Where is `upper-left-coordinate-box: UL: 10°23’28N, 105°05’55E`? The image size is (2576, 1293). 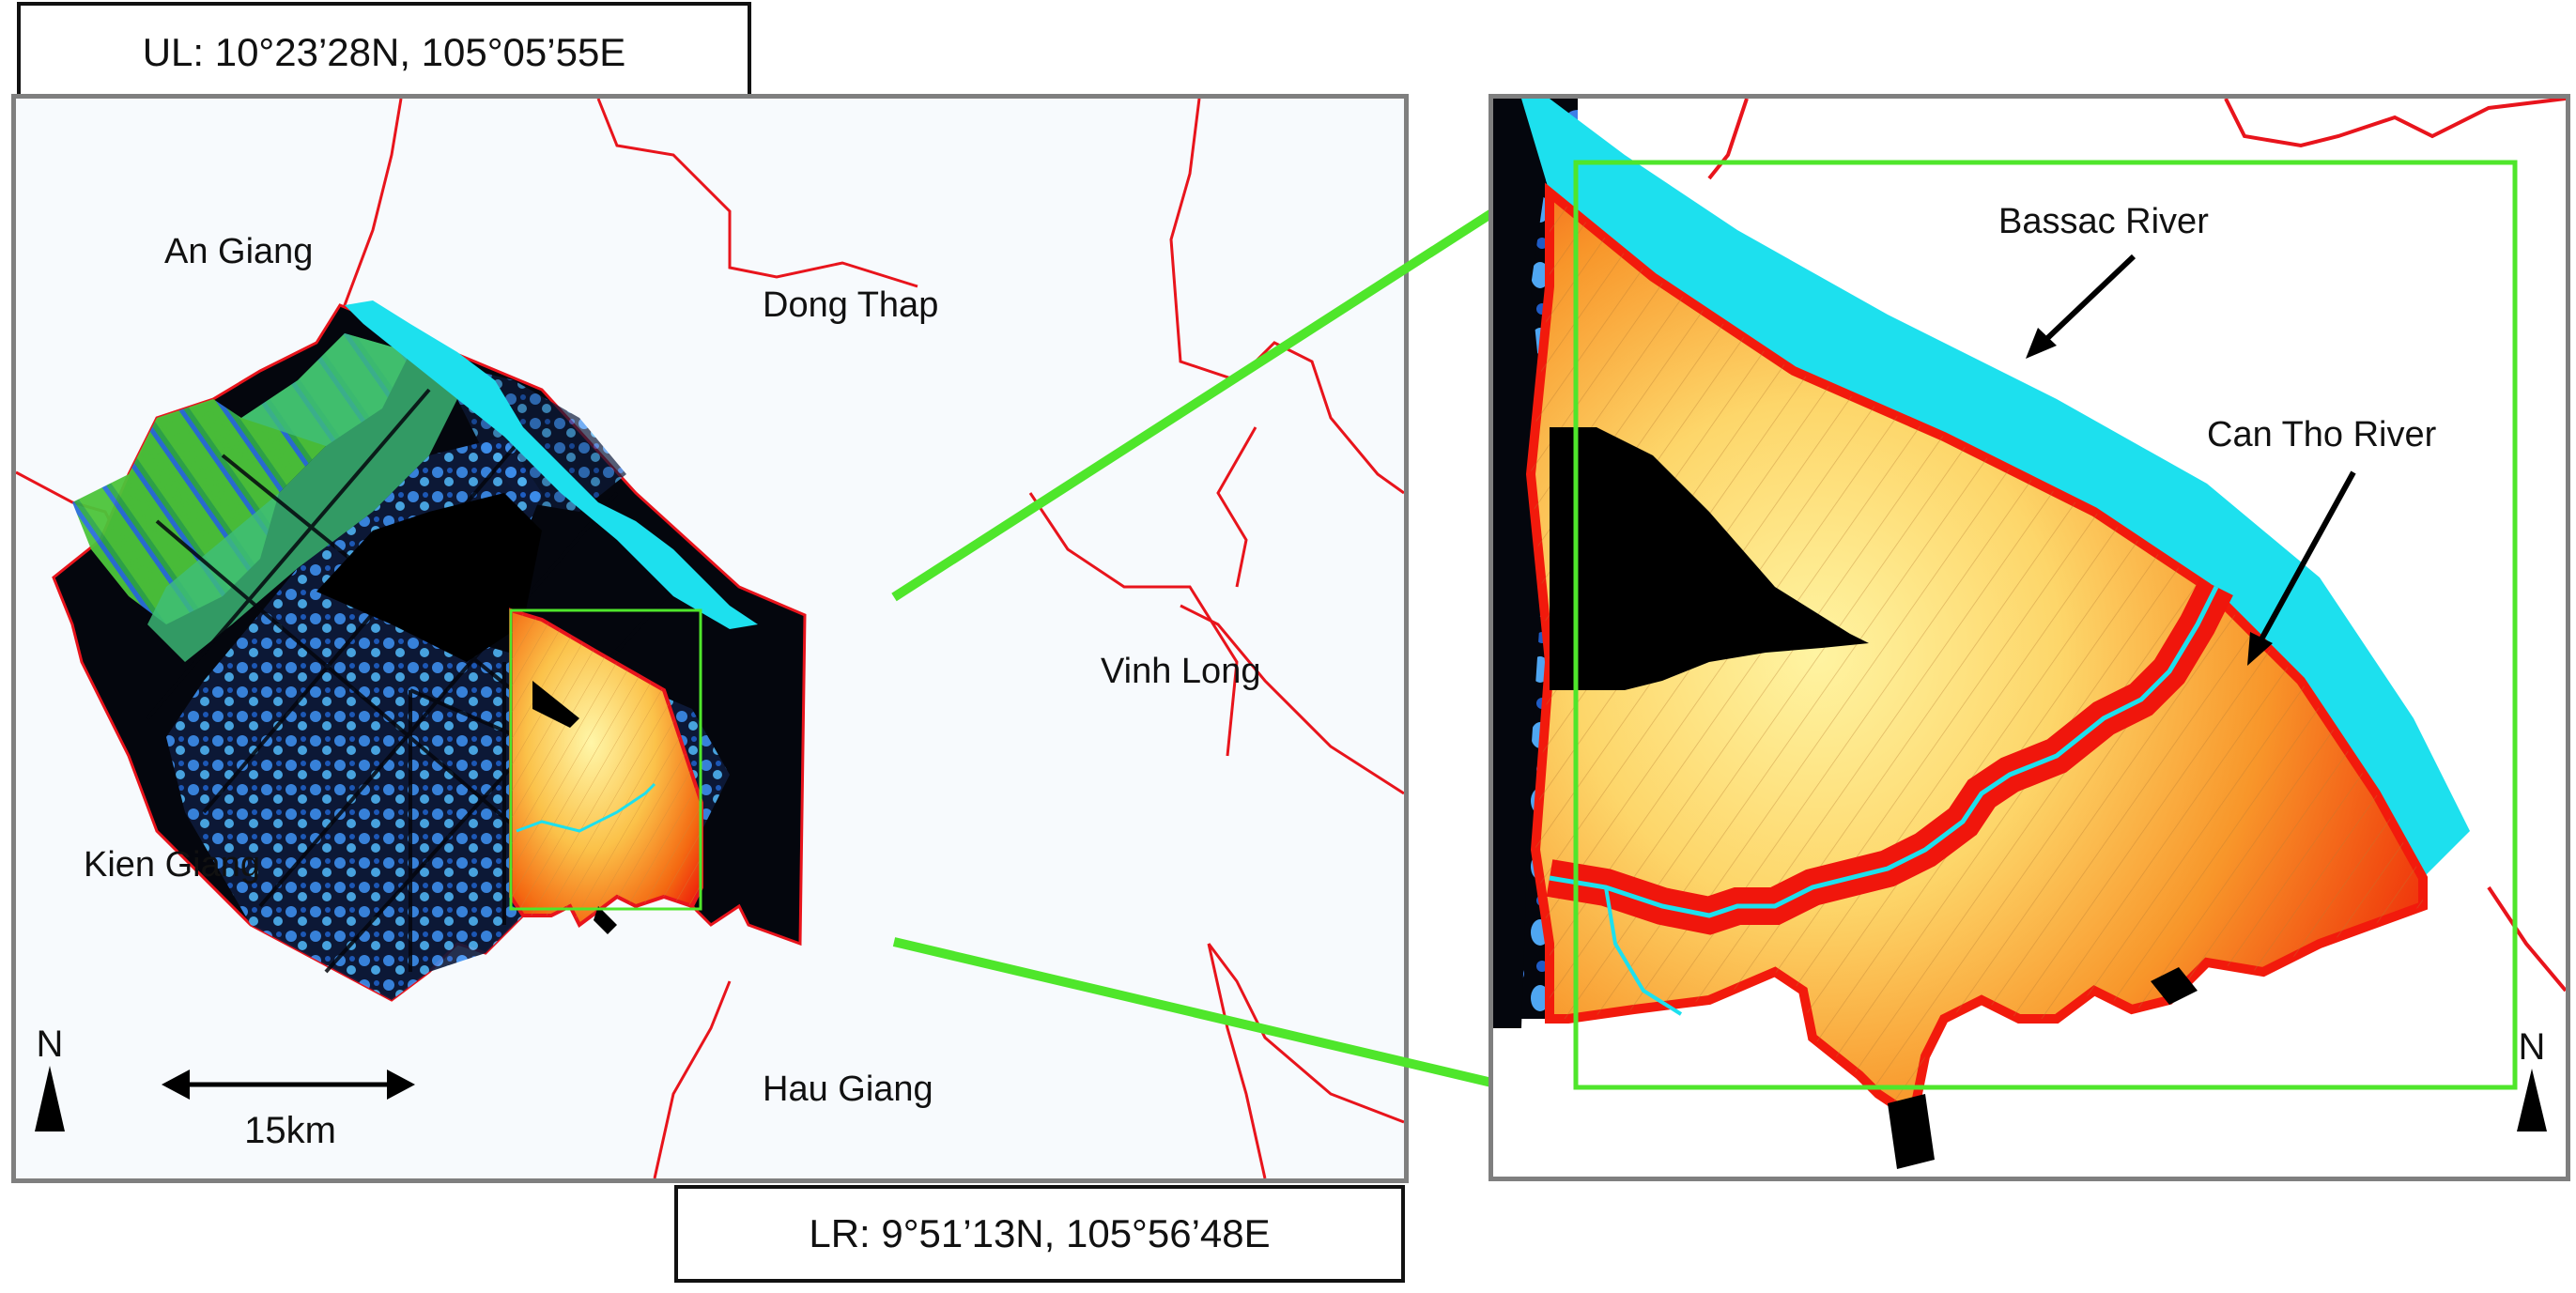
upper-left-coordinate-box: UL: 10°23’28N, 105°05’55E is located at coordinates (384, 52).